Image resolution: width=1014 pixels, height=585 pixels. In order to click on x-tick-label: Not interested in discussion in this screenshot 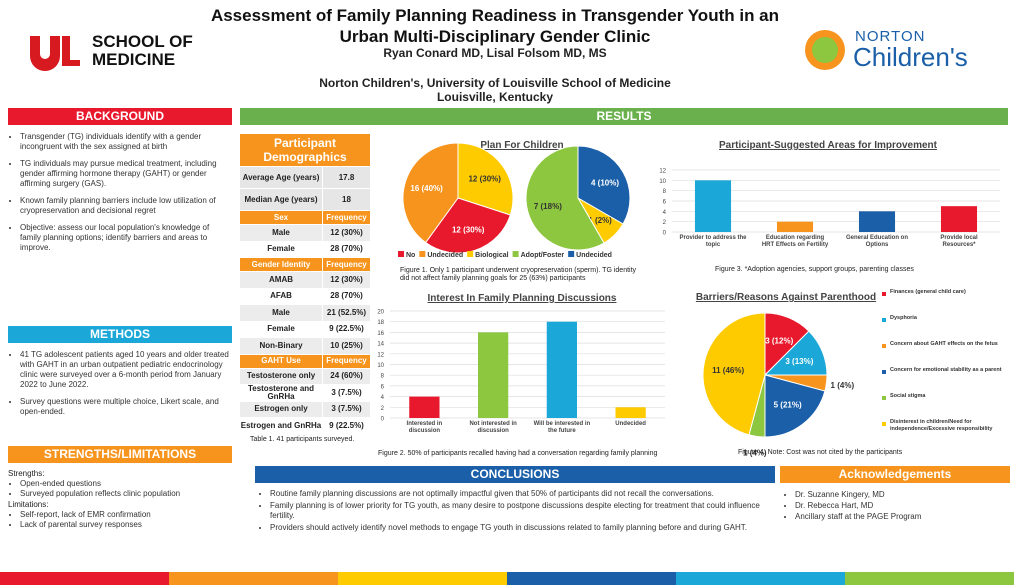, I will do `click(493, 427)`.